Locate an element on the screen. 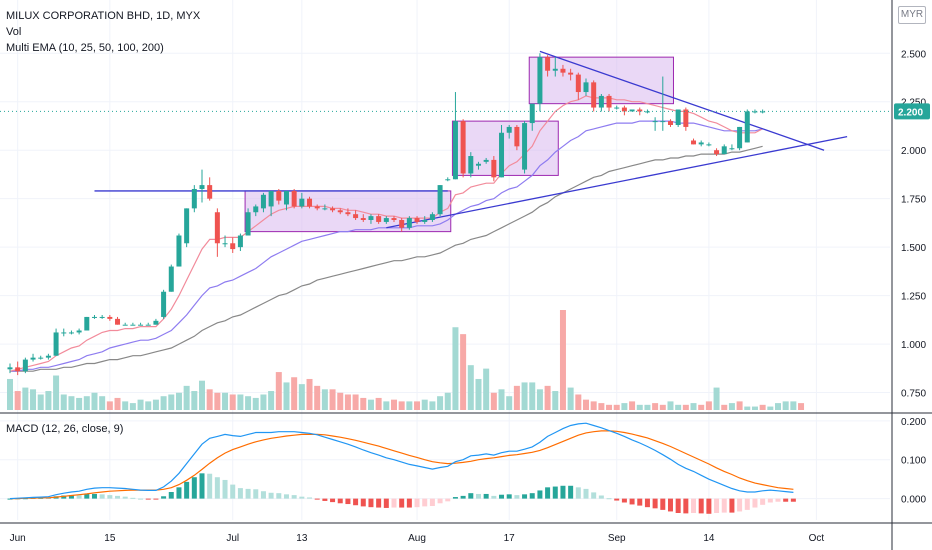 This screenshot has width=932, height=550. price-tick-label: 1.750 is located at coordinates (913, 200).